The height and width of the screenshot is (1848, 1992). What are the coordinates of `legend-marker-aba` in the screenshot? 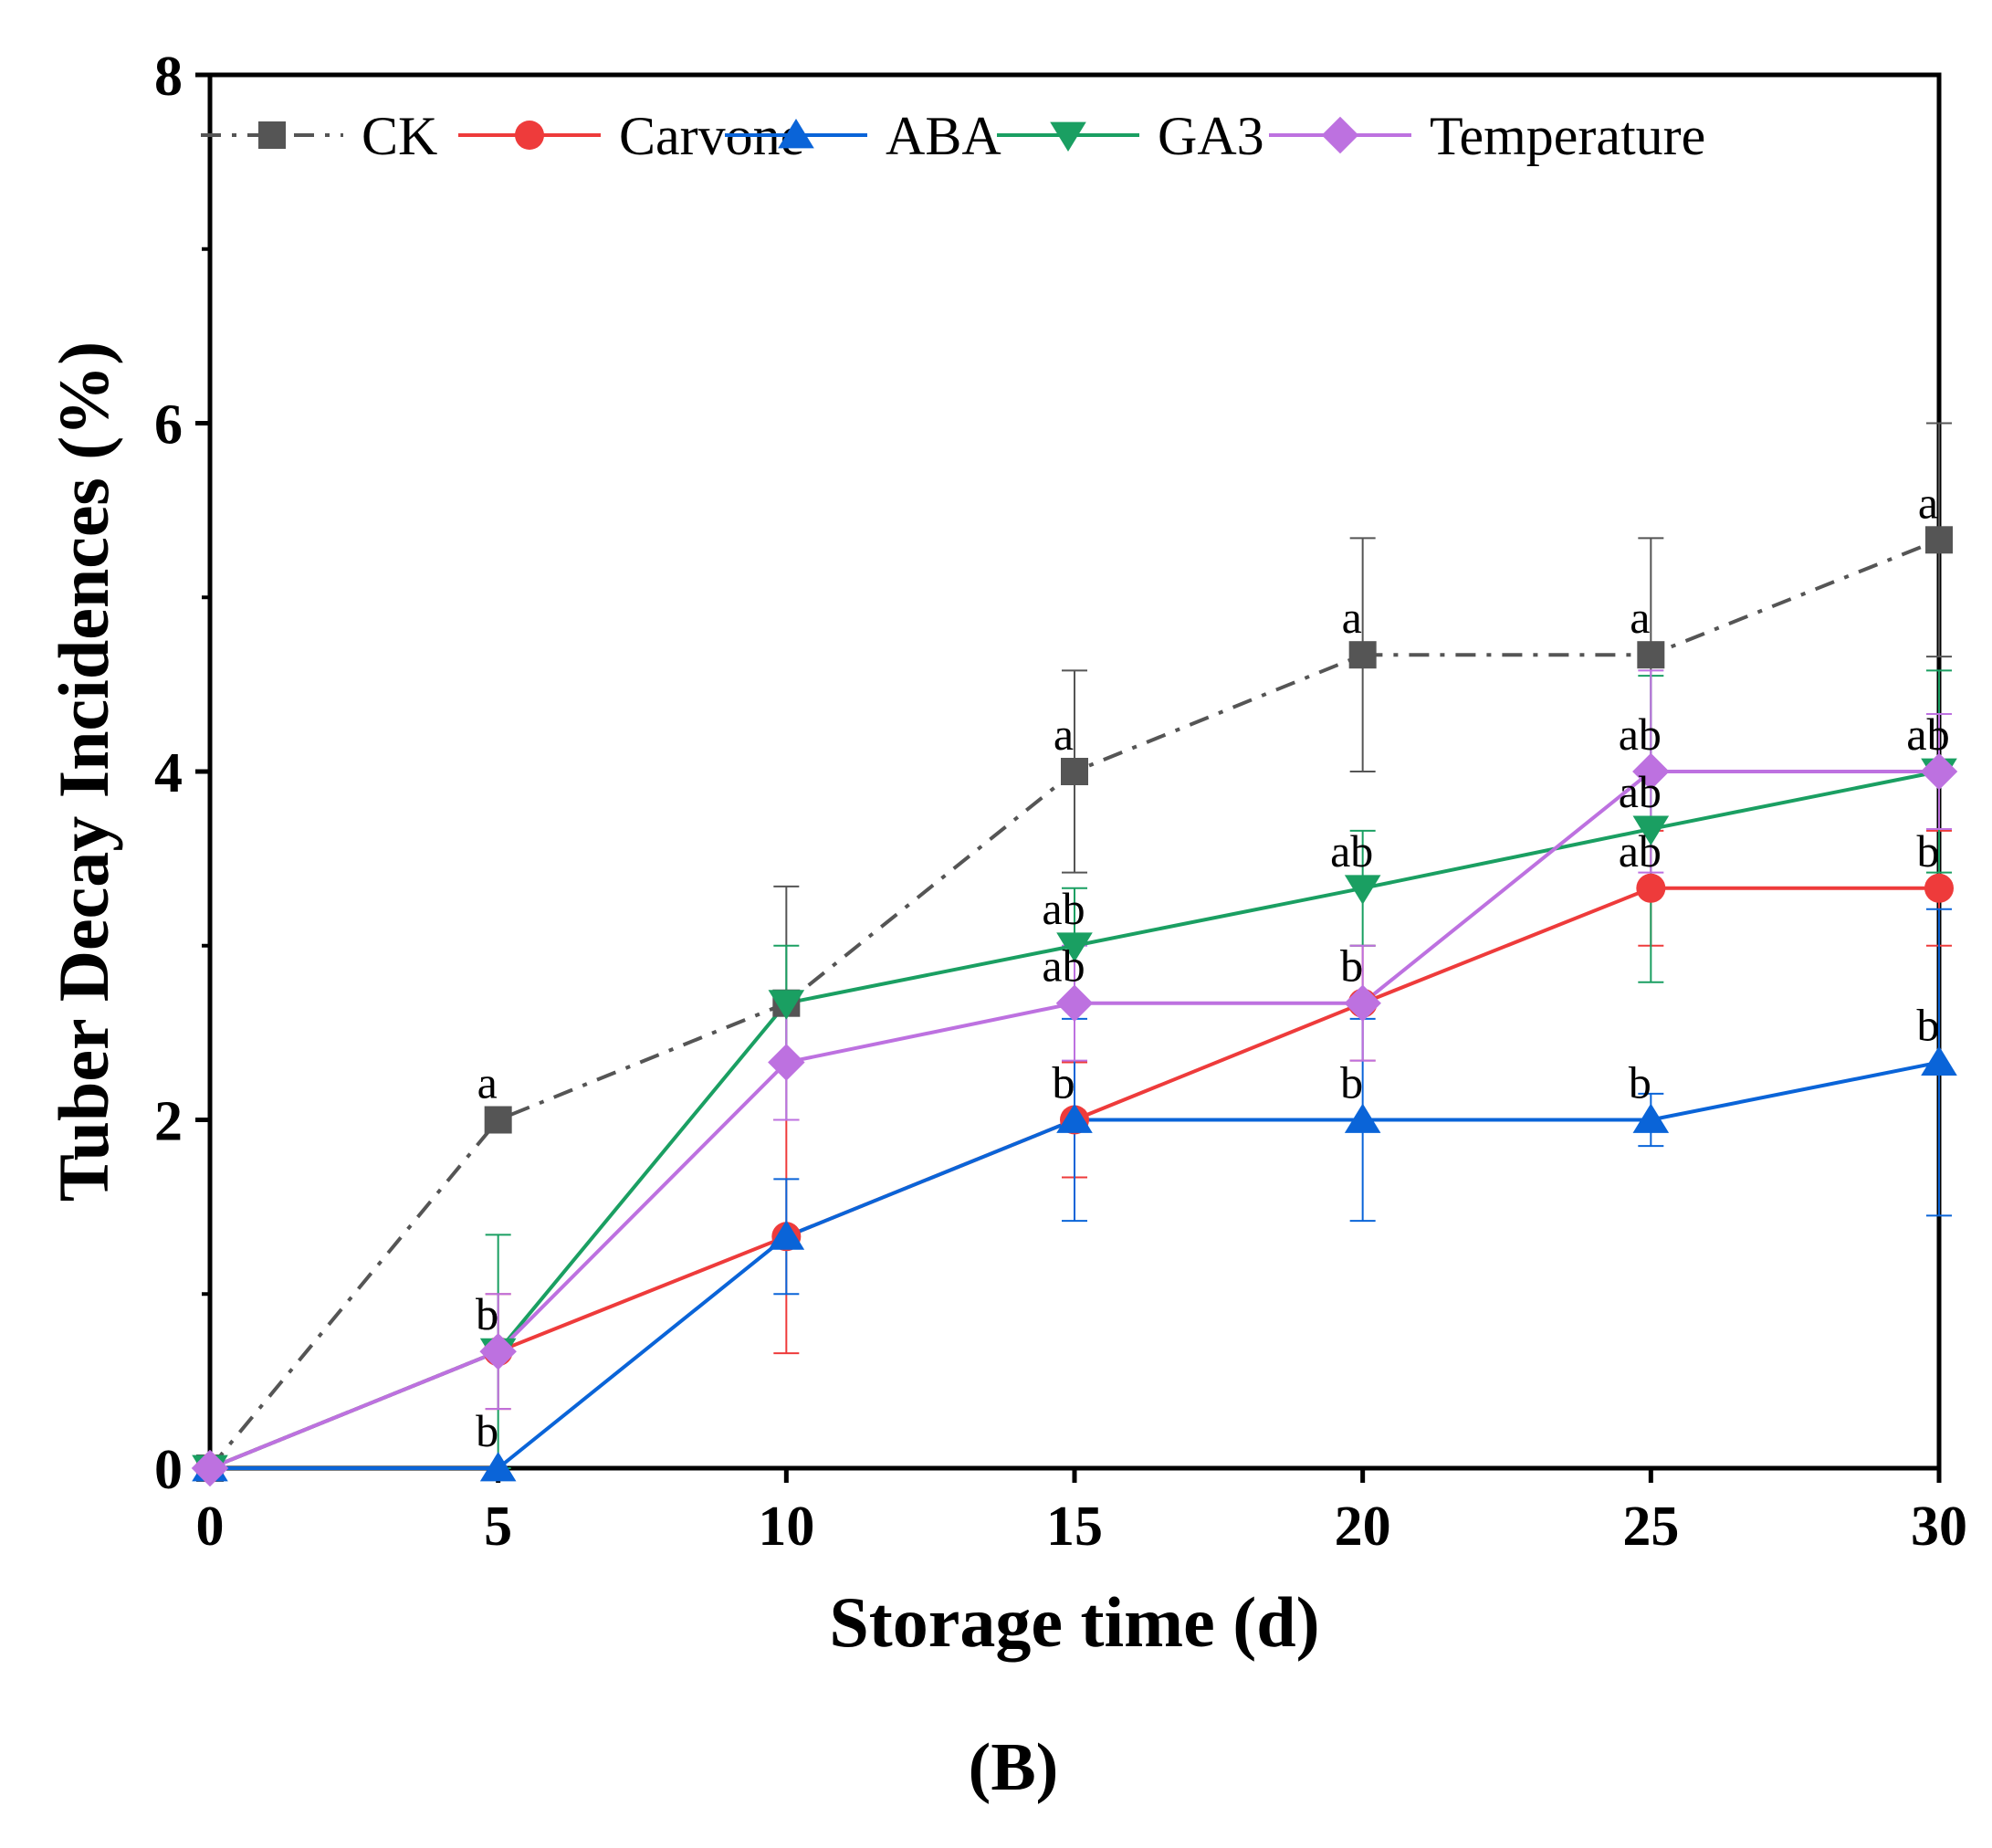 It's located at (796, 134).